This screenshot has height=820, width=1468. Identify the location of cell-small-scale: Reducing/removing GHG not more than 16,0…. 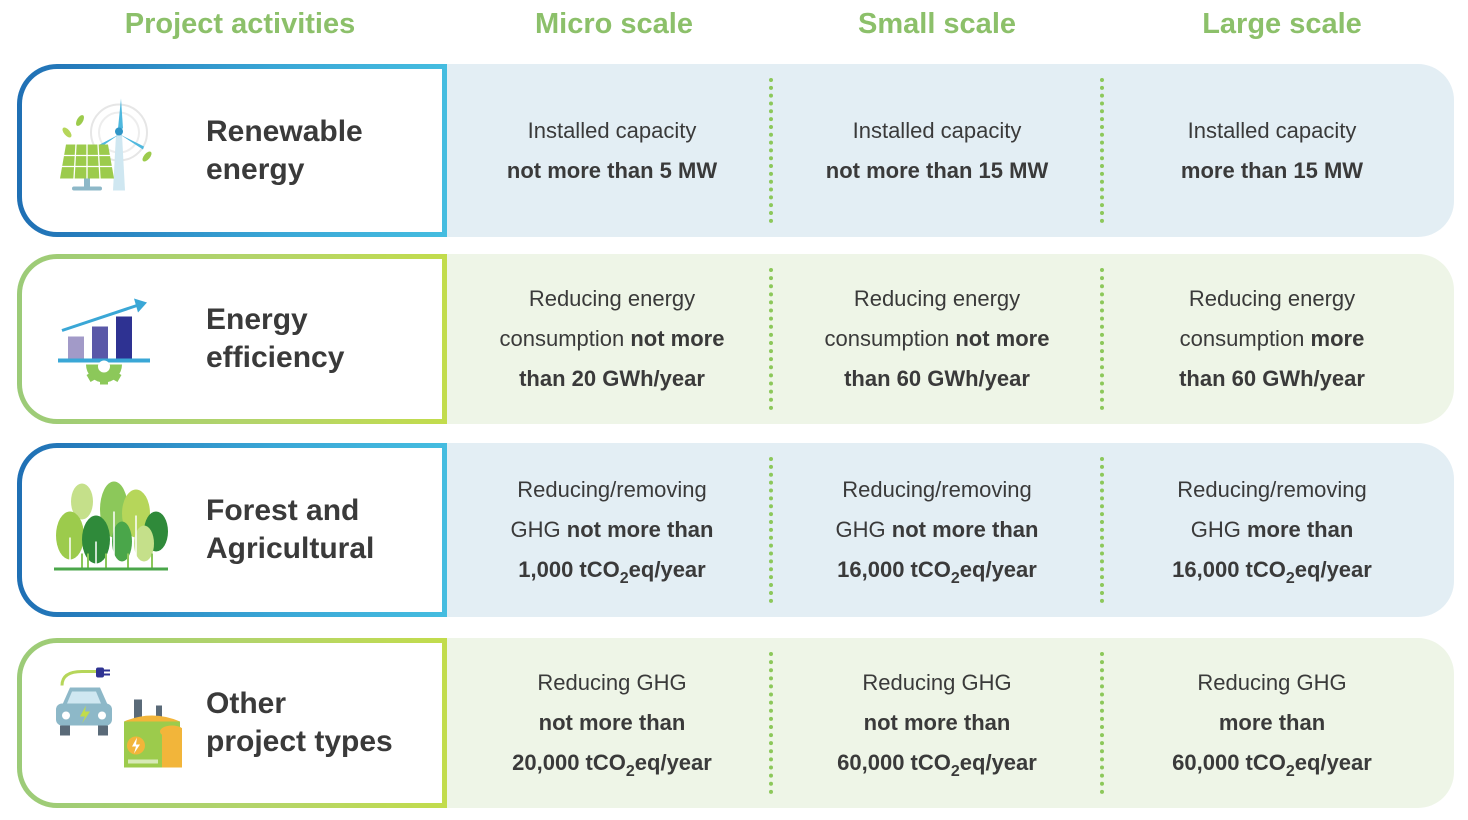
(937, 532).